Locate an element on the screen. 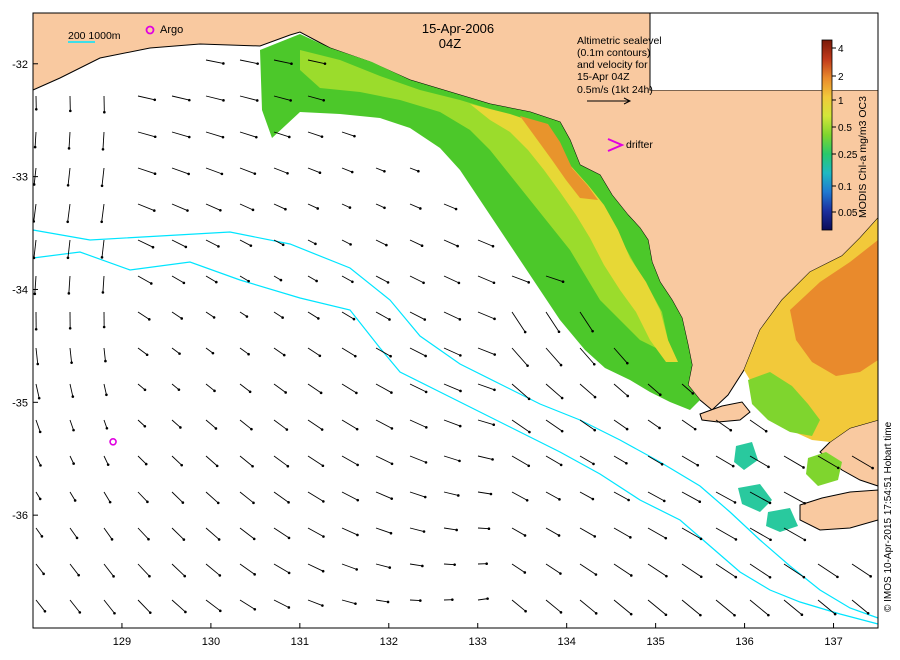 The width and height of the screenshot is (900, 660). colorbar-ticks: 4 2 1 0.5 0.25 0.1 0.05 is located at coordinates (845, 131).